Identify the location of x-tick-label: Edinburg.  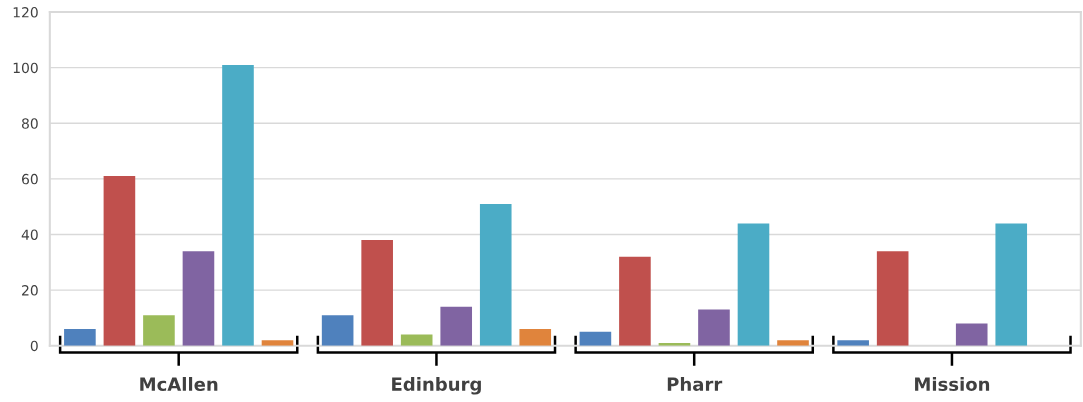
(436, 385).